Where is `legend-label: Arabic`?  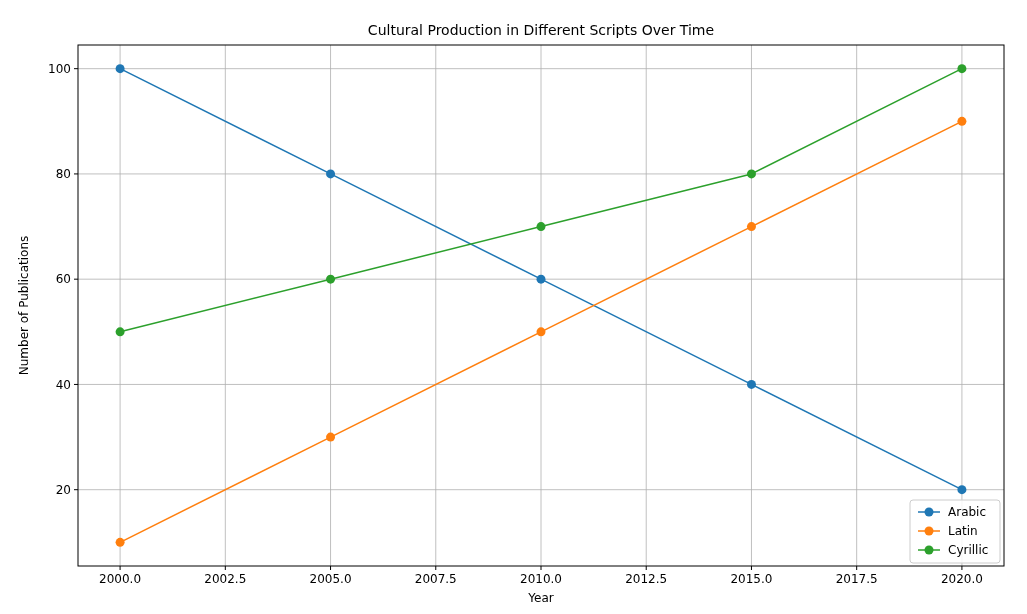 legend-label: Arabic is located at coordinates (967, 512).